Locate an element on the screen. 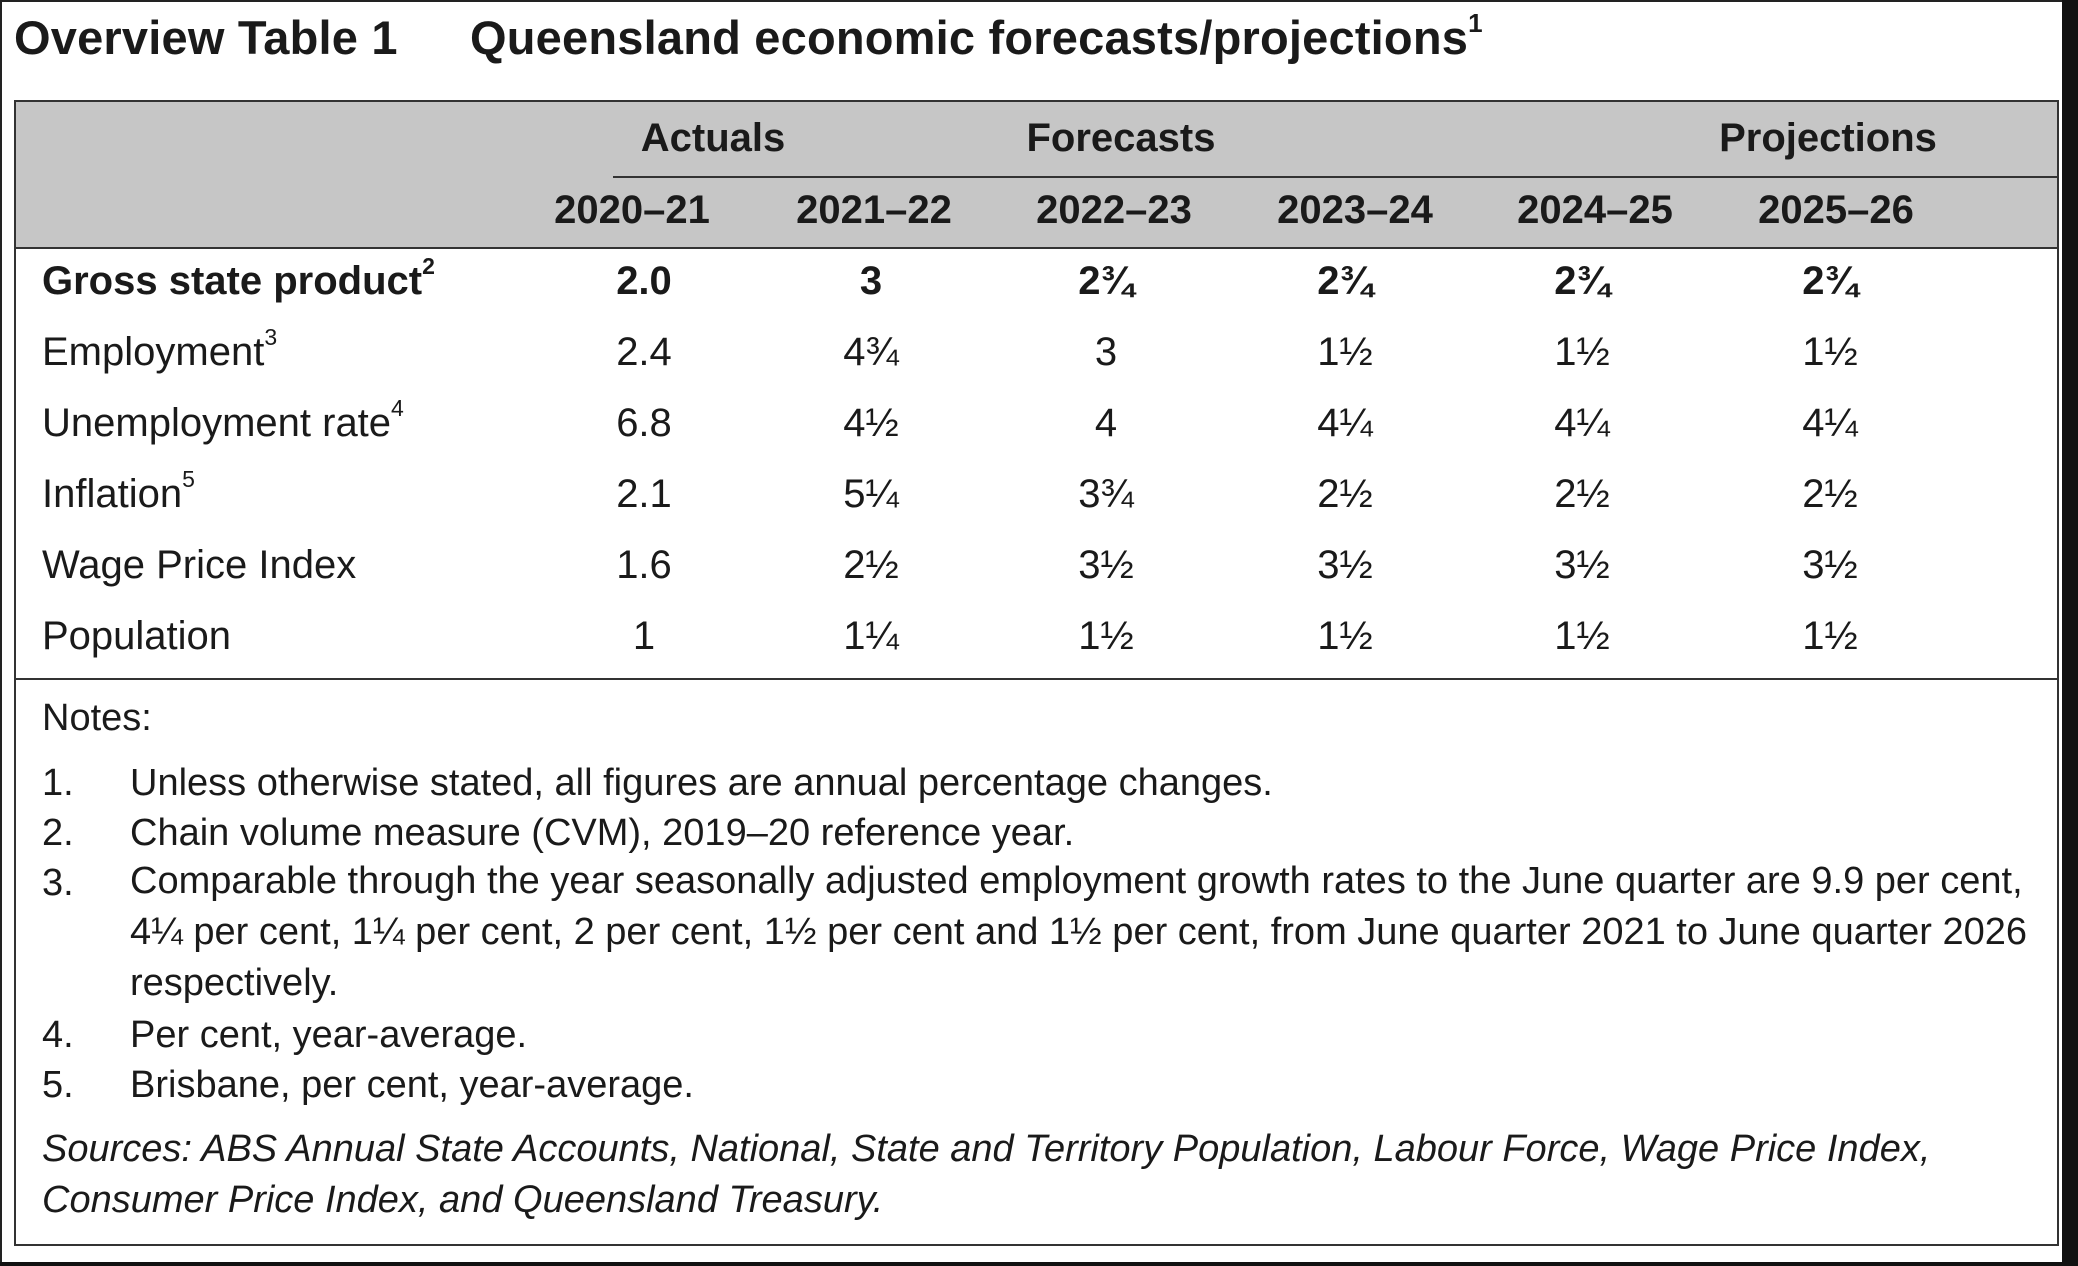 Image resolution: width=2078 pixels, height=1266 pixels. table-row: Employment3 2.4 4¾ 3 1½ 1½ 1½ is located at coordinates (1036, 357).